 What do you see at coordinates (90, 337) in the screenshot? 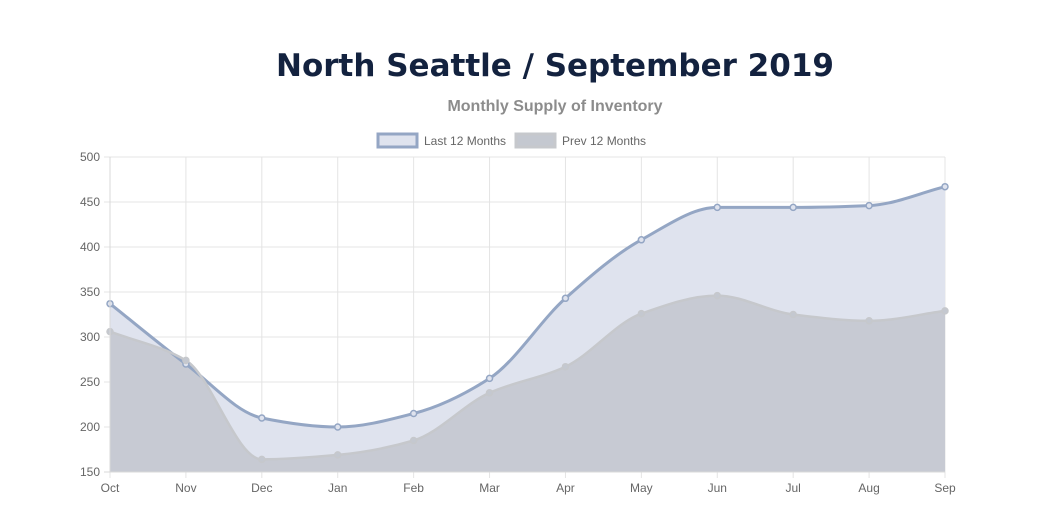
I see `y-tick-label: 300` at bounding box center [90, 337].